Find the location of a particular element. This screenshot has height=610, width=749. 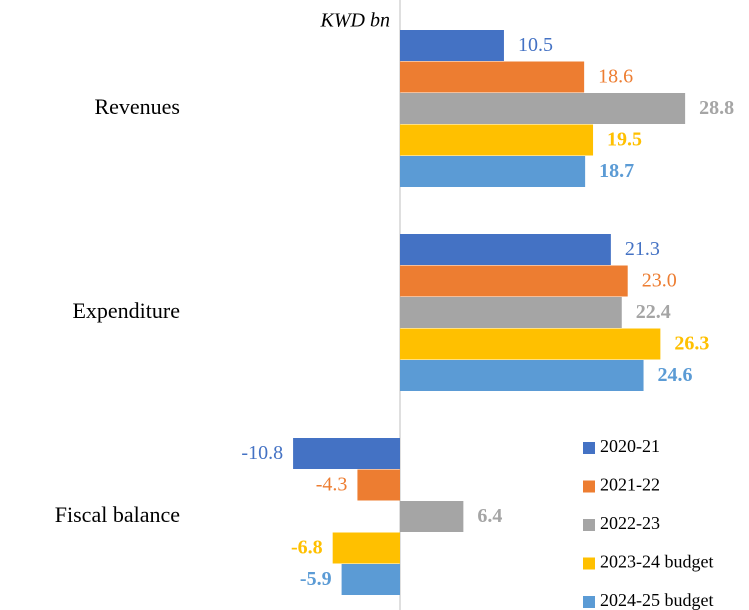

data-label: 23.0 is located at coordinates (659, 281).